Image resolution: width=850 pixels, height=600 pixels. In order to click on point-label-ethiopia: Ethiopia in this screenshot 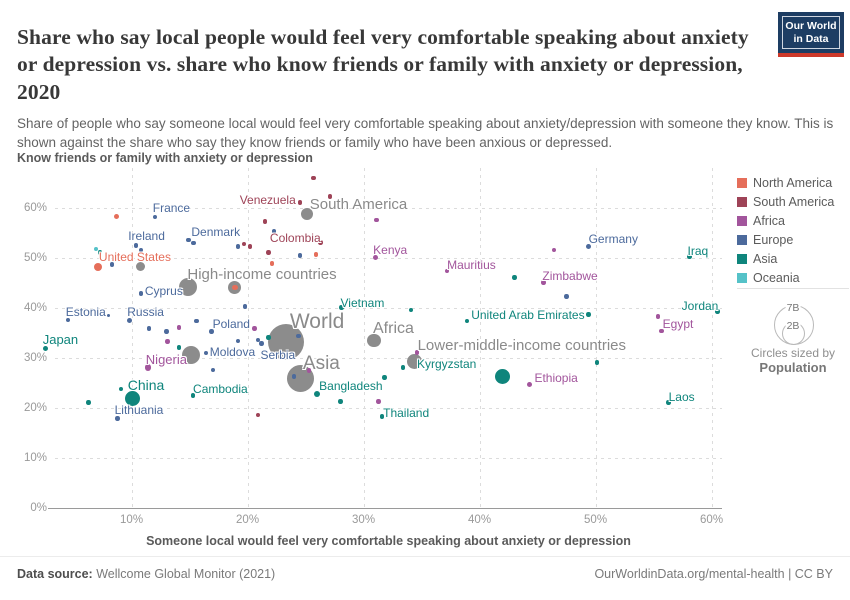, I will do `click(556, 377)`.